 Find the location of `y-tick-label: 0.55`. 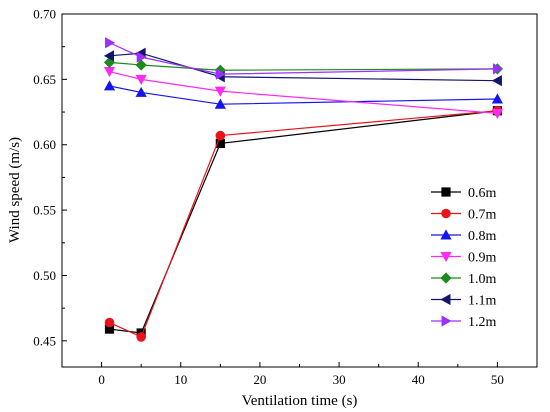

y-tick-label: 0.55 is located at coordinates (44, 210).